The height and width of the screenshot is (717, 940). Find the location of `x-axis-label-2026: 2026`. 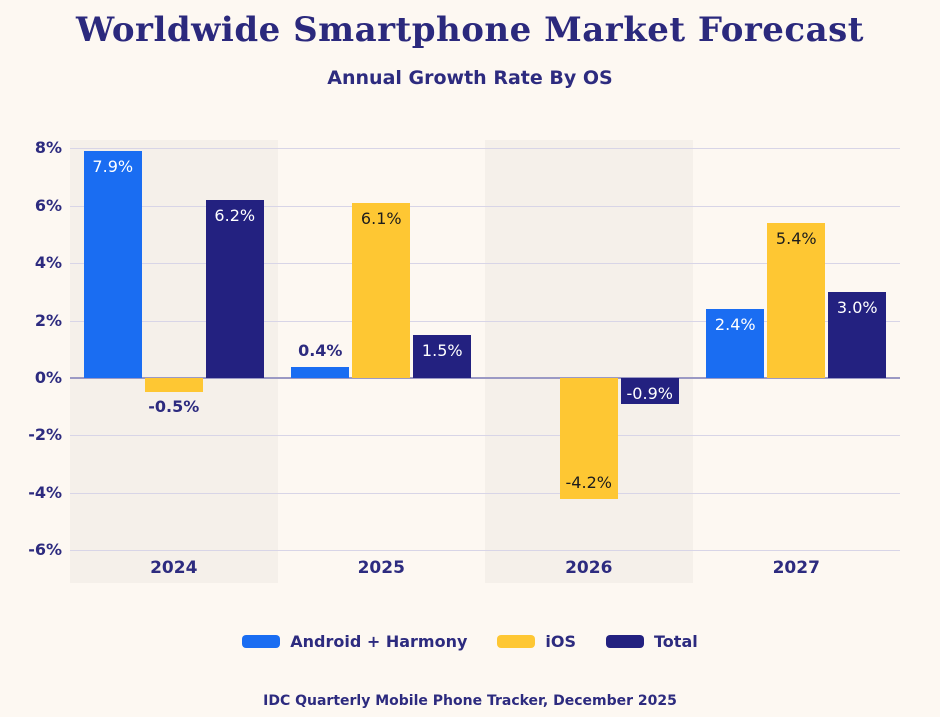

x-axis-label-2026: 2026 is located at coordinates (589, 568).